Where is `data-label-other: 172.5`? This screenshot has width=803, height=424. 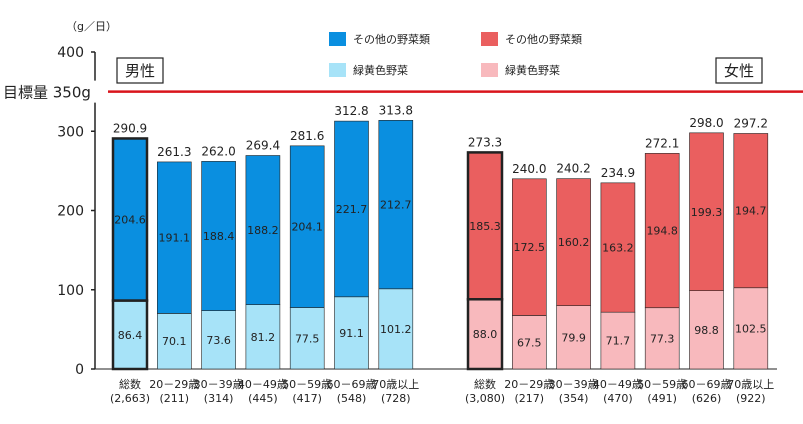
data-label-other: 172.5 is located at coordinates (530, 247).